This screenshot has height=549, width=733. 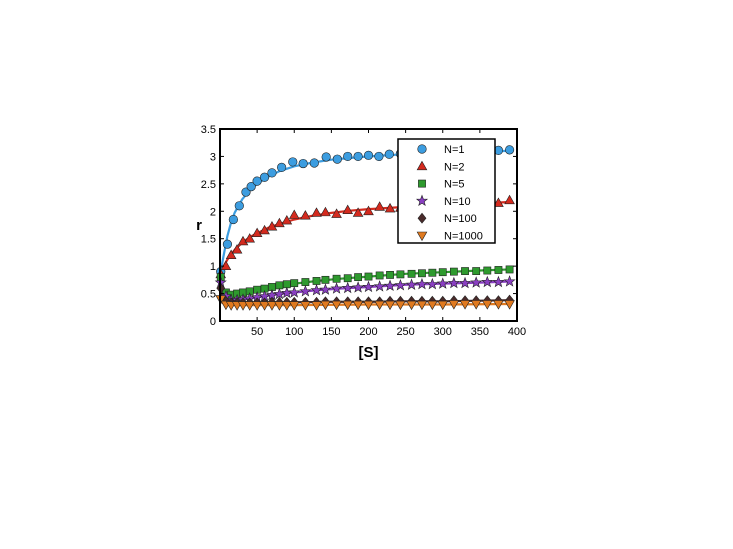 What do you see at coordinates (454, 185) in the screenshot?
I see `legend-label: N=5` at bounding box center [454, 185].